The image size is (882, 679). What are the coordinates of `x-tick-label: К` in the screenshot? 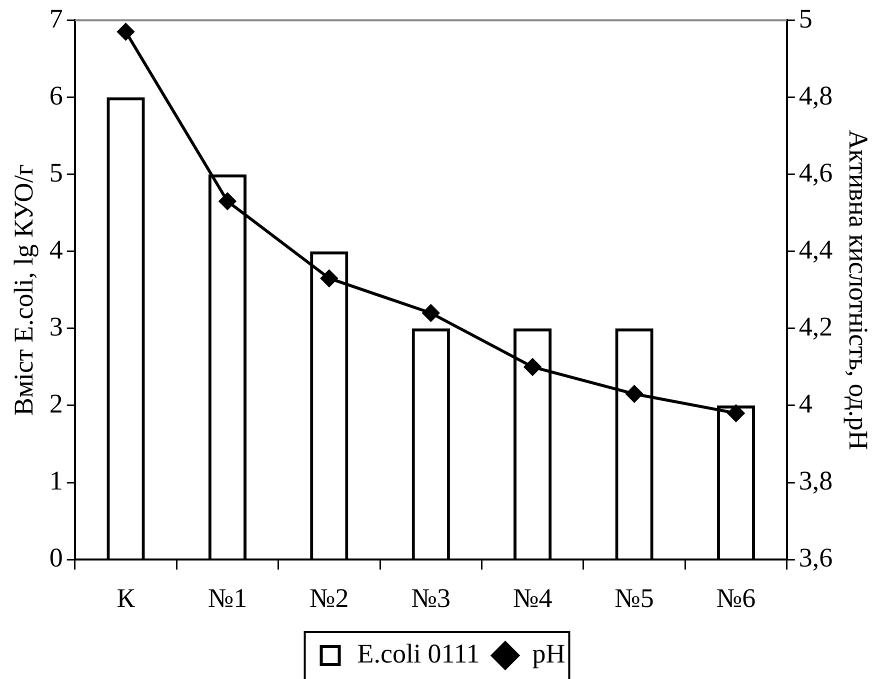 It's located at (126, 597).